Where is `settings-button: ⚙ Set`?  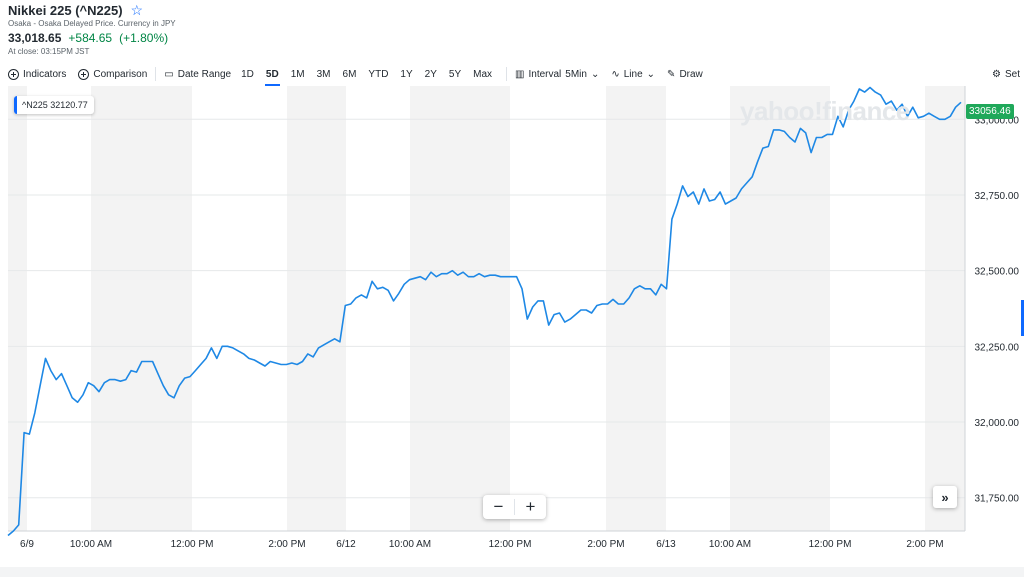
settings-button: ⚙ Set is located at coordinates (1006, 74).